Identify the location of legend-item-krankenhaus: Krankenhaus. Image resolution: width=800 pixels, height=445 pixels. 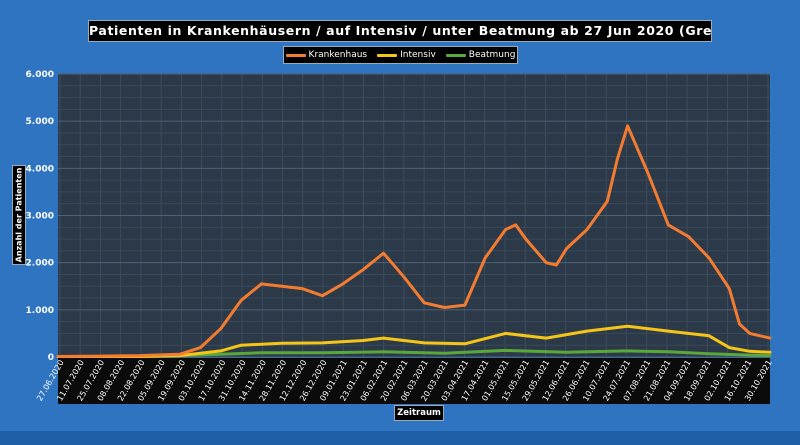
(326, 55).